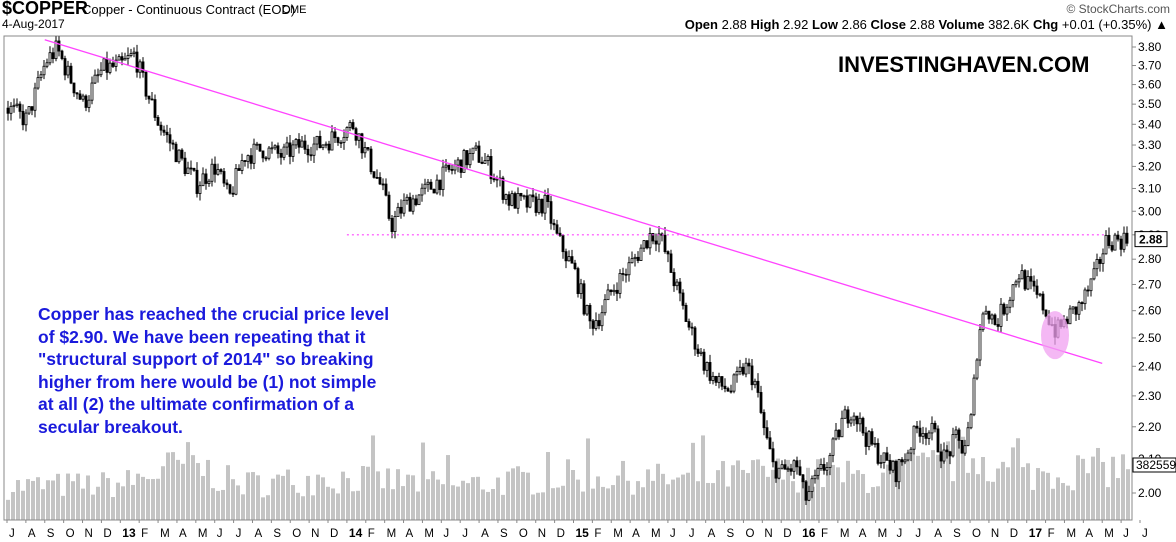 The height and width of the screenshot is (542, 1176). I want to click on volume-value: 382.6K, so click(1009, 24).